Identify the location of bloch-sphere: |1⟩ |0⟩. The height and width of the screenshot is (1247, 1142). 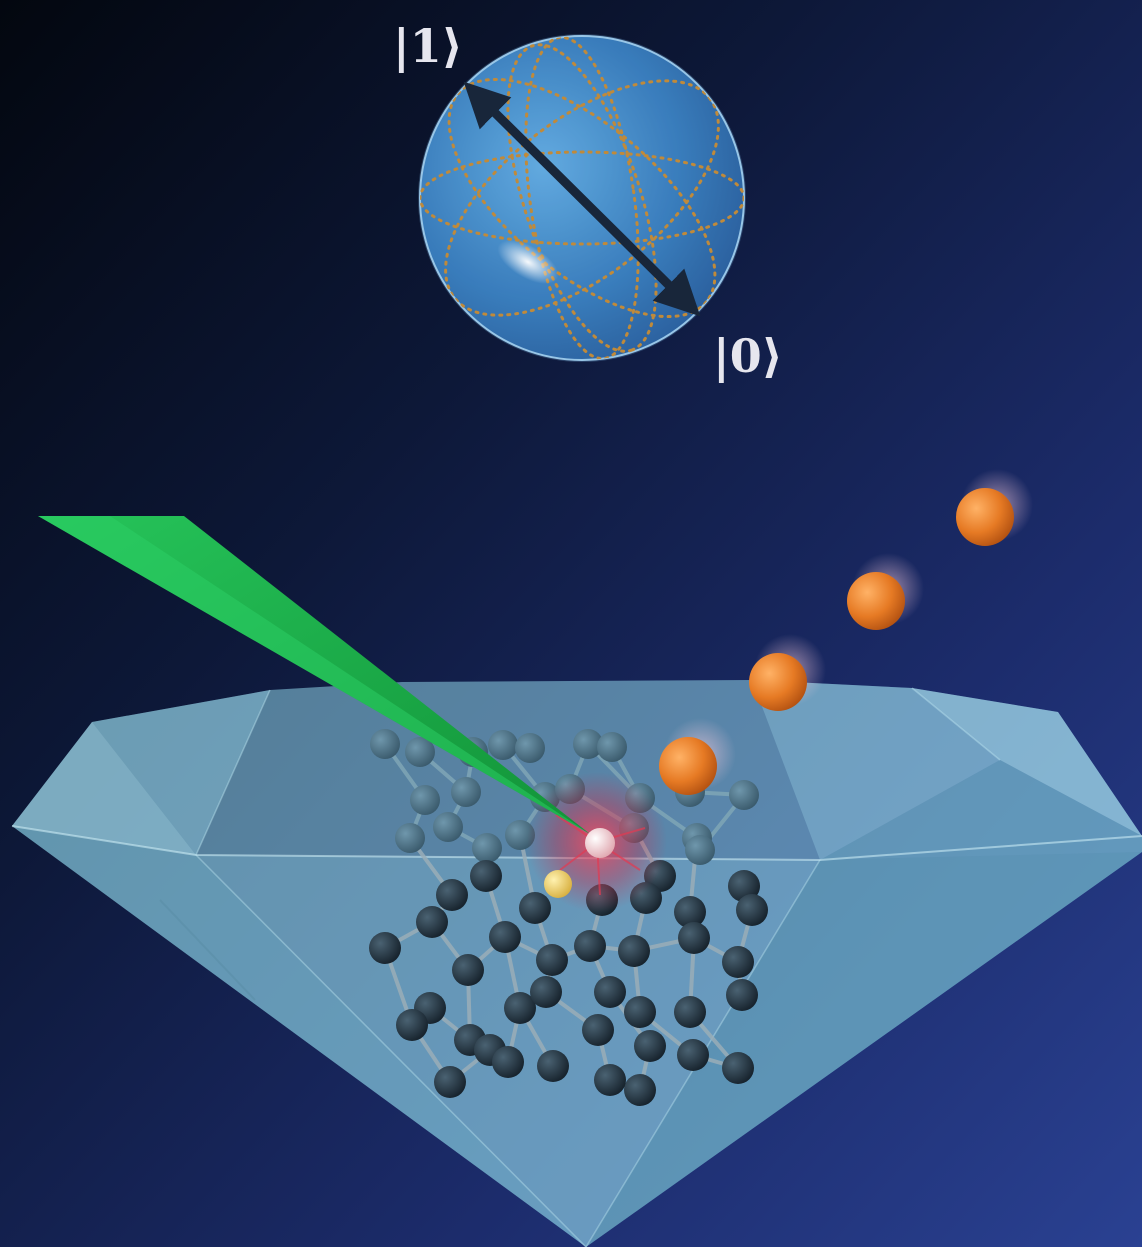
(588, 201).